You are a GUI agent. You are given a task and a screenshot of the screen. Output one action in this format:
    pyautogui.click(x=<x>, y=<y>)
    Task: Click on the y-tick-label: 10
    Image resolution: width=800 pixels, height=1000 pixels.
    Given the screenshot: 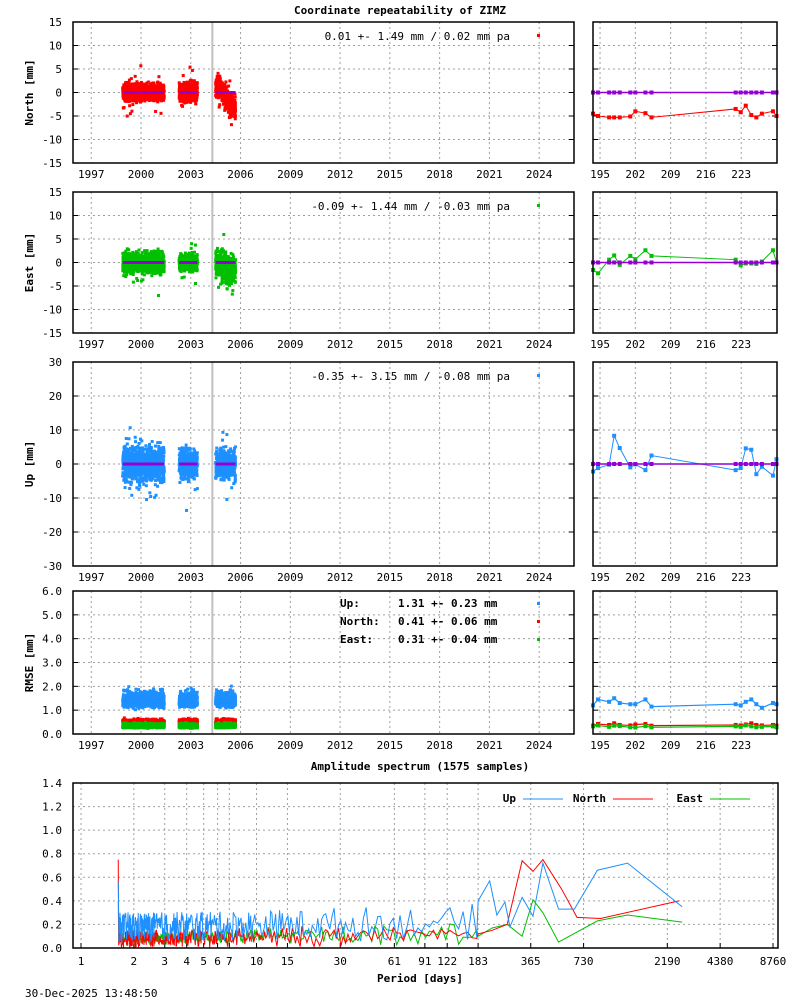 What is the action you would take?
    pyautogui.click(x=55, y=216)
    